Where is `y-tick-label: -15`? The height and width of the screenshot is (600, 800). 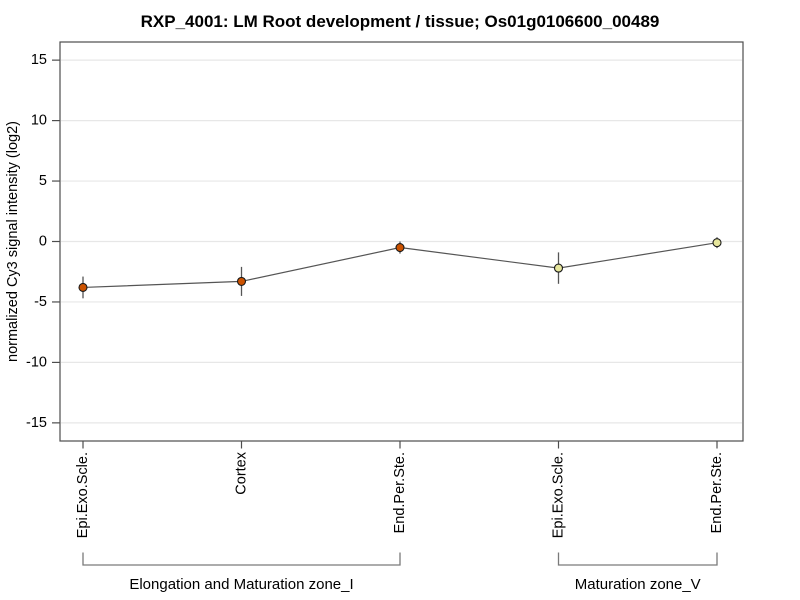
y-tick-label: -15 is located at coordinates (36, 423).